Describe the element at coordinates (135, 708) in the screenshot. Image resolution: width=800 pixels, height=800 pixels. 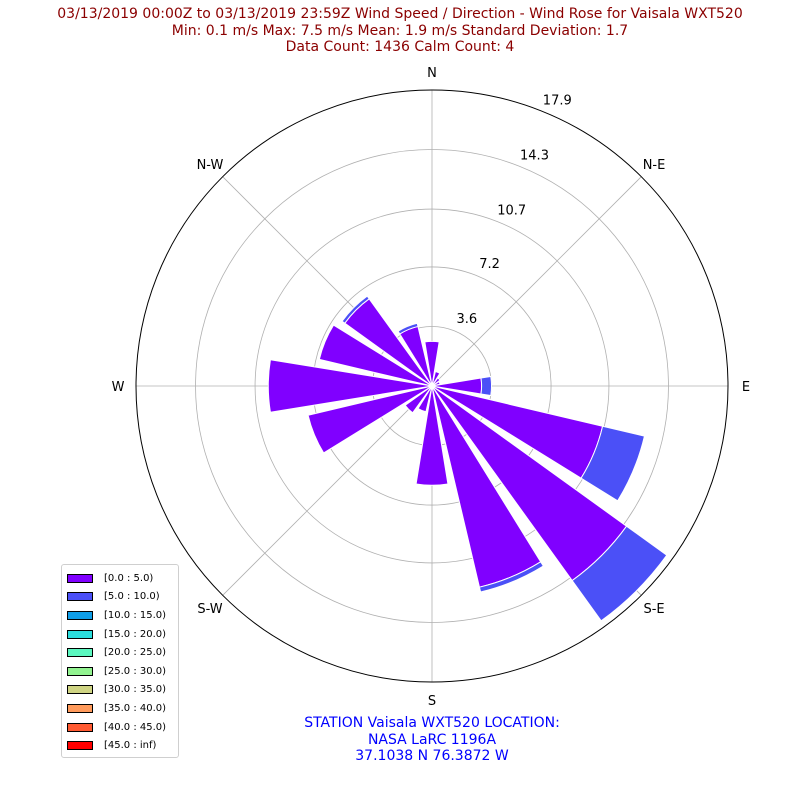
I see `legend-label: [35.0 : 40.0)` at that location.